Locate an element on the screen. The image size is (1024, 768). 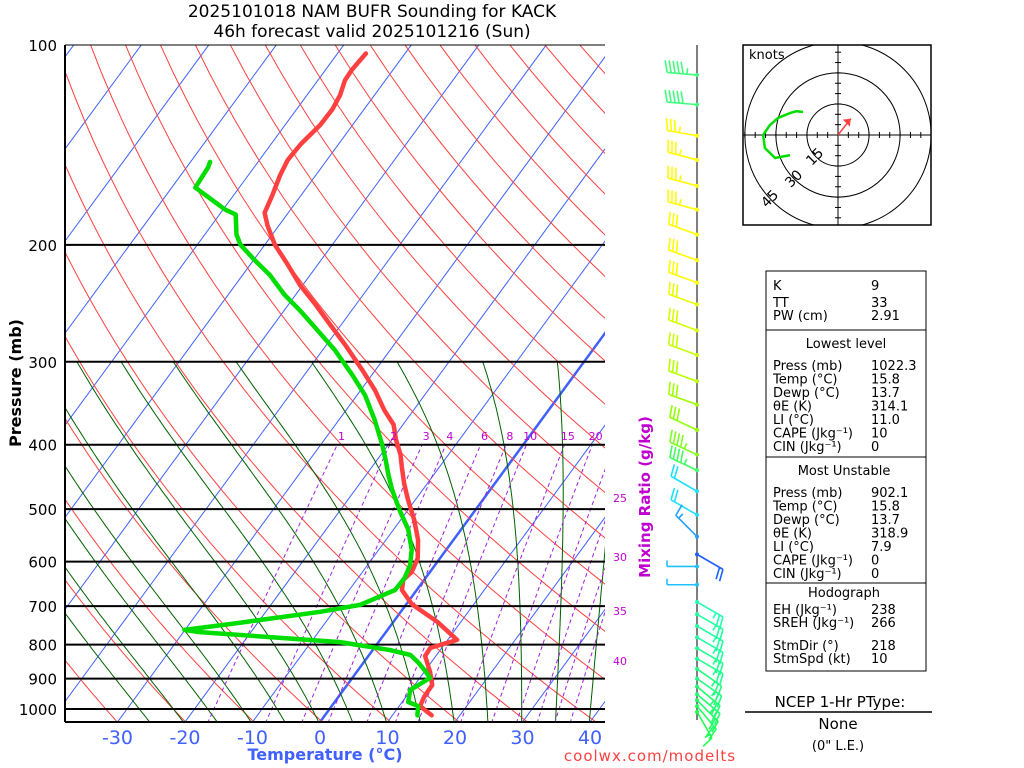
hodograph-ring-label: 15 is located at coordinates (815, 157).